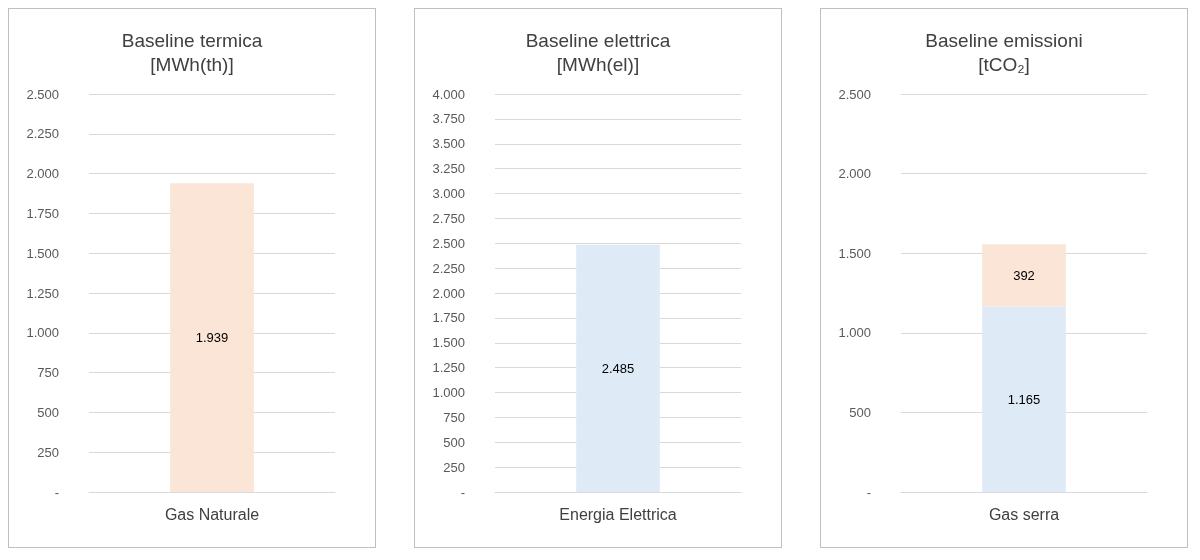 This screenshot has height=560, width=1200. I want to click on data-label: 1.165, so click(1024, 399).